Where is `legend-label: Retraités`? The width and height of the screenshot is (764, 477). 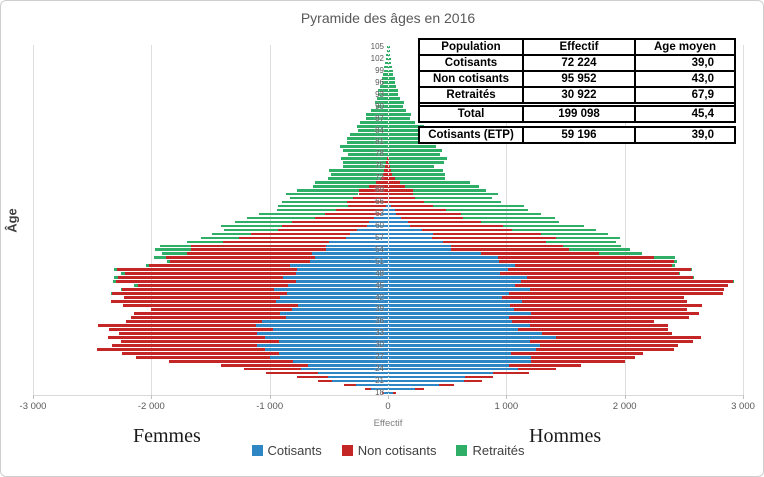 legend-label: Retraités is located at coordinates (498, 450).